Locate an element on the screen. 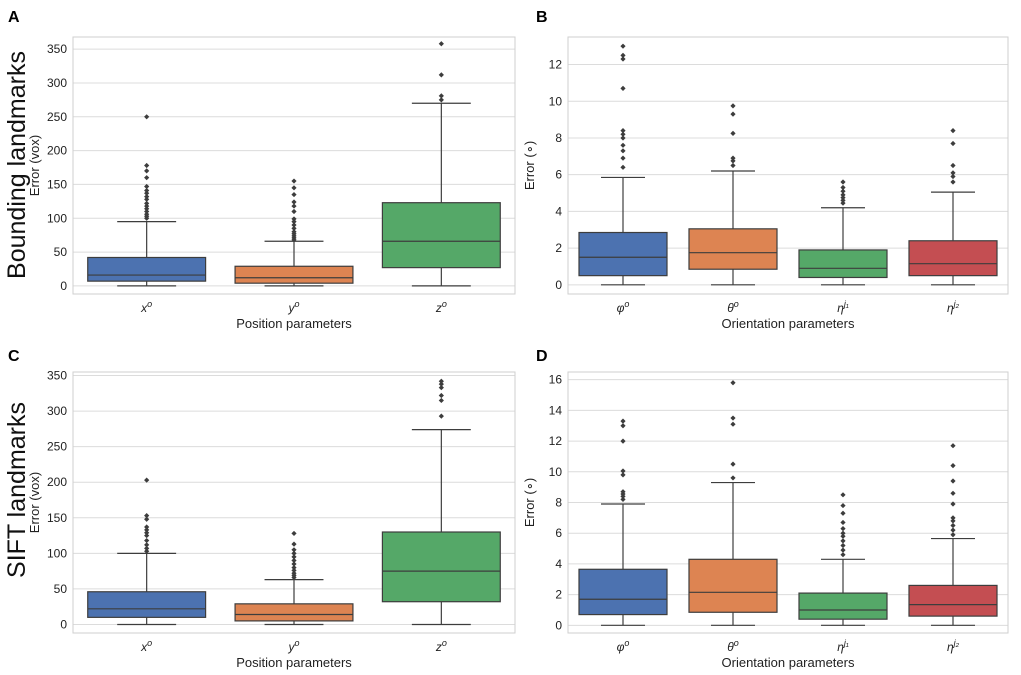  x-tick-label: zo is located at coordinates (441, 646).